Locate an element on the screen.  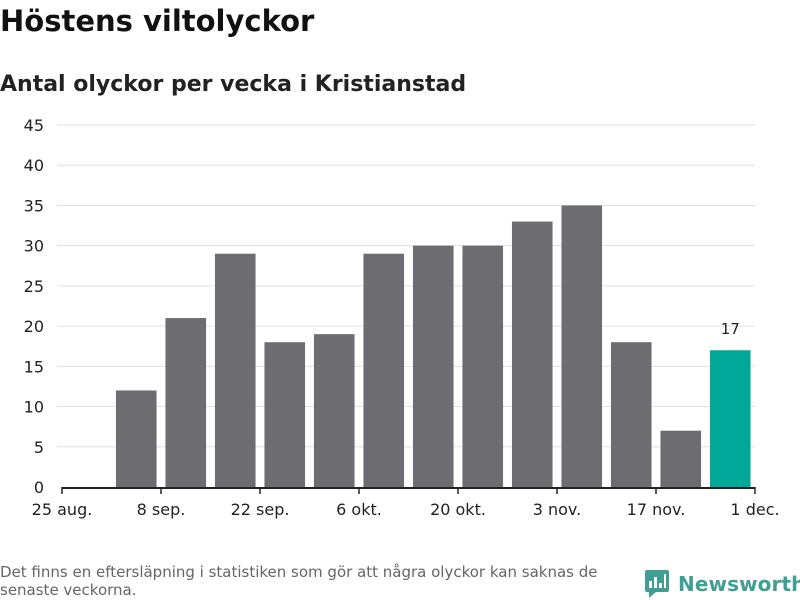
newsworthy-logo: Newsworthy is located at coordinates (722, 584).